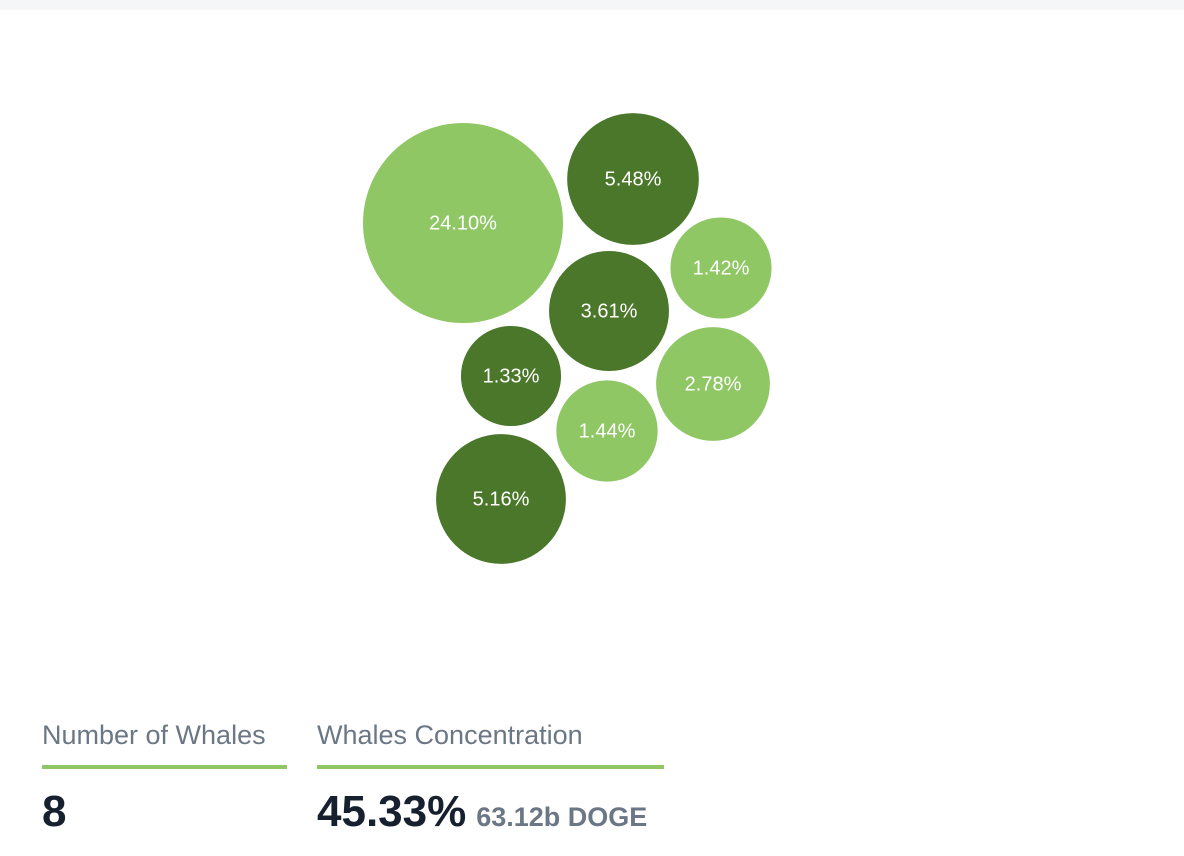 The width and height of the screenshot is (1184, 856). What do you see at coordinates (164, 778) in the screenshot?
I see `stat-whales: Number of Whales 8` at bounding box center [164, 778].